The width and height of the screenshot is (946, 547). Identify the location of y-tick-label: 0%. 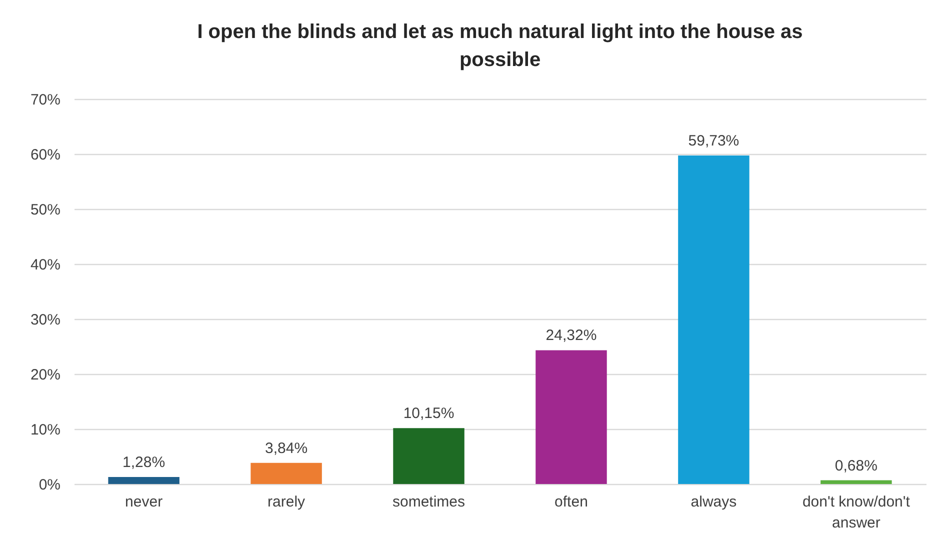
(49, 485).